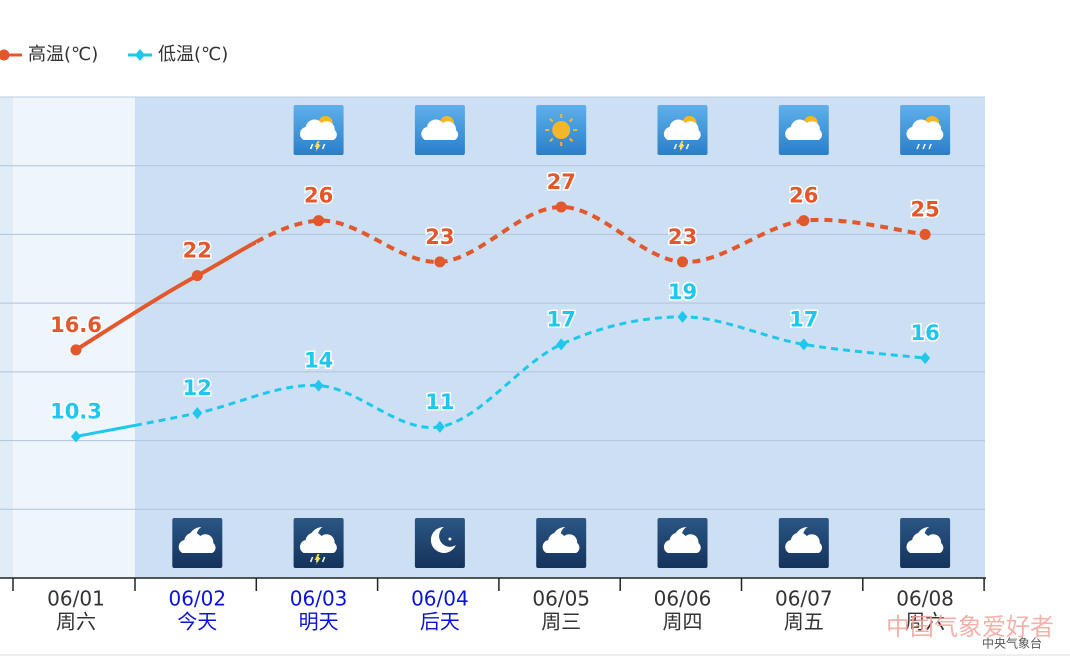  What do you see at coordinates (440, 599) in the screenshot?
I see `x-tick-label: 06/04` at bounding box center [440, 599].